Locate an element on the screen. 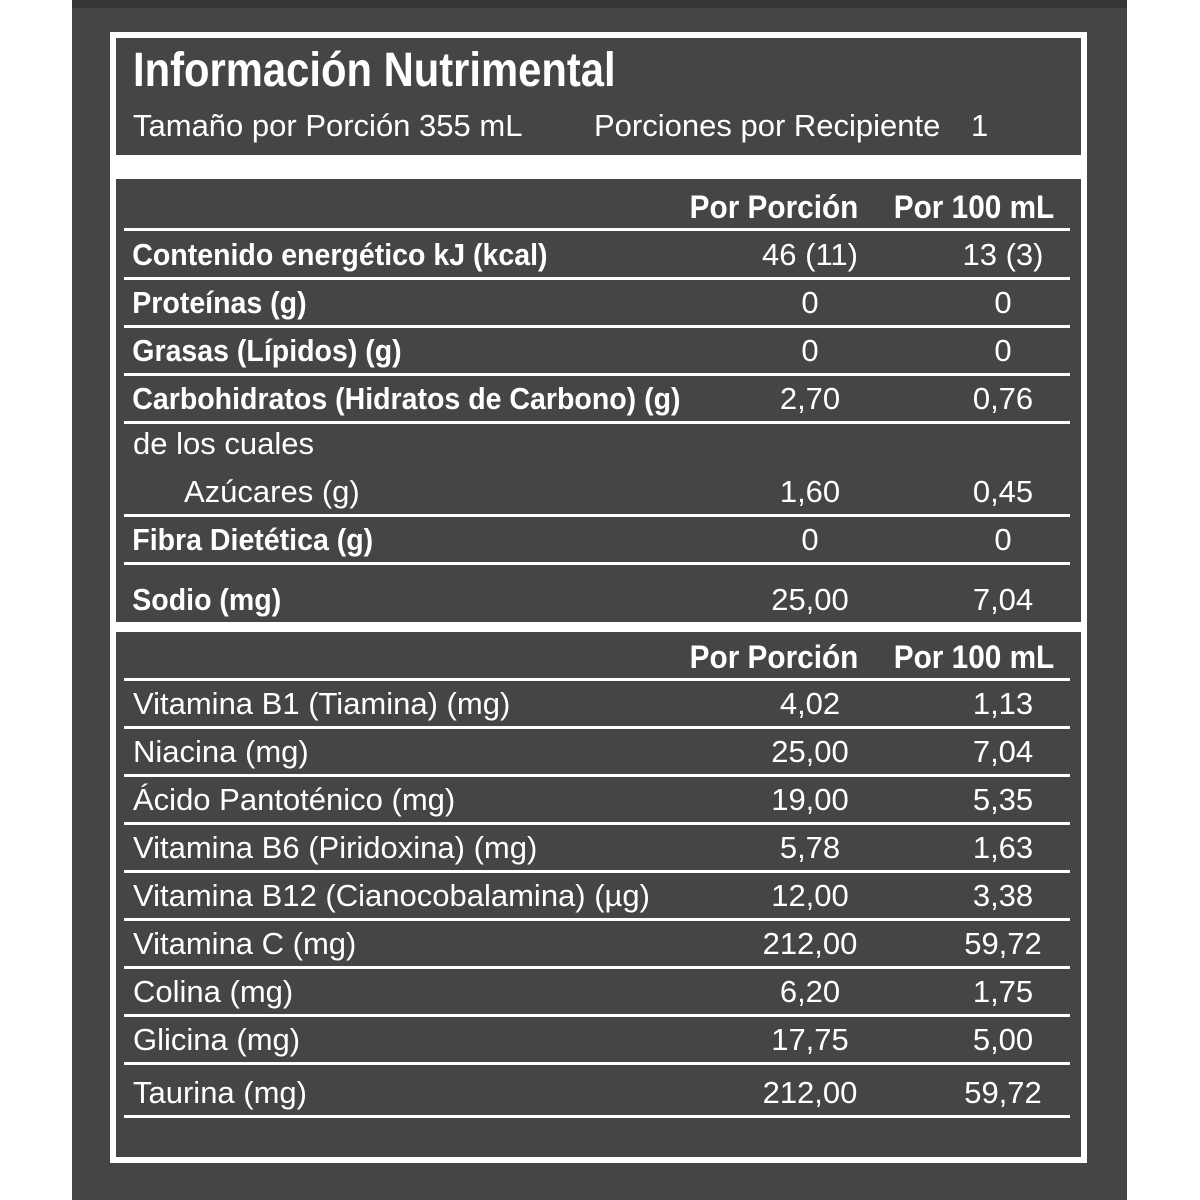 This screenshot has width=1200, height=1200. row-label: Vitamina C (mg) is located at coordinates (245, 943).